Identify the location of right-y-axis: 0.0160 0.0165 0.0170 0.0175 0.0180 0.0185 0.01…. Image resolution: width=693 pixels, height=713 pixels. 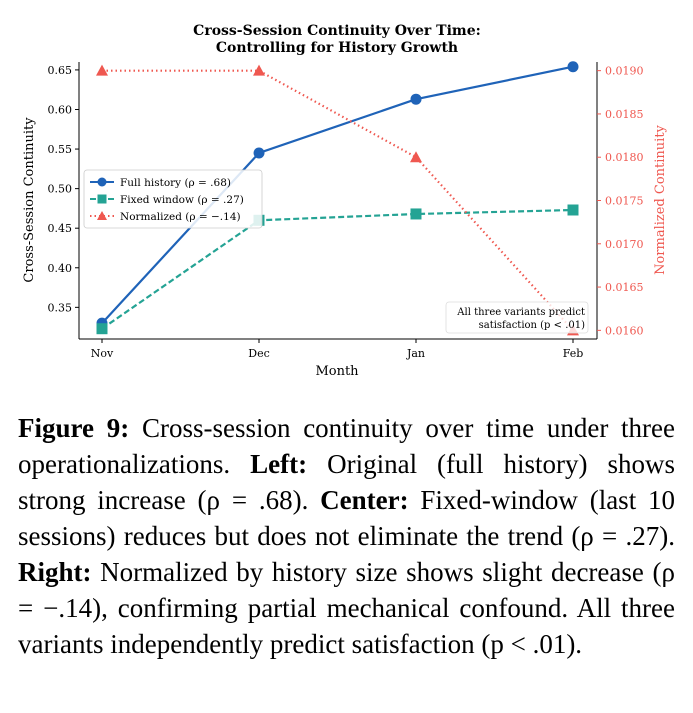
(620, 201).